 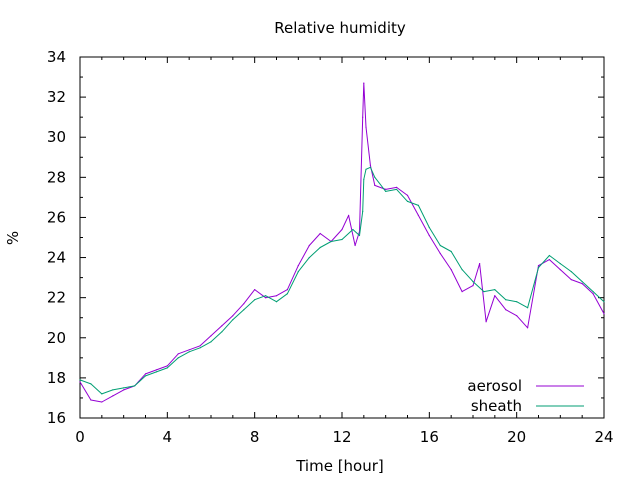 I want to click on y-tick-label: 22, so click(x=56, y=298).